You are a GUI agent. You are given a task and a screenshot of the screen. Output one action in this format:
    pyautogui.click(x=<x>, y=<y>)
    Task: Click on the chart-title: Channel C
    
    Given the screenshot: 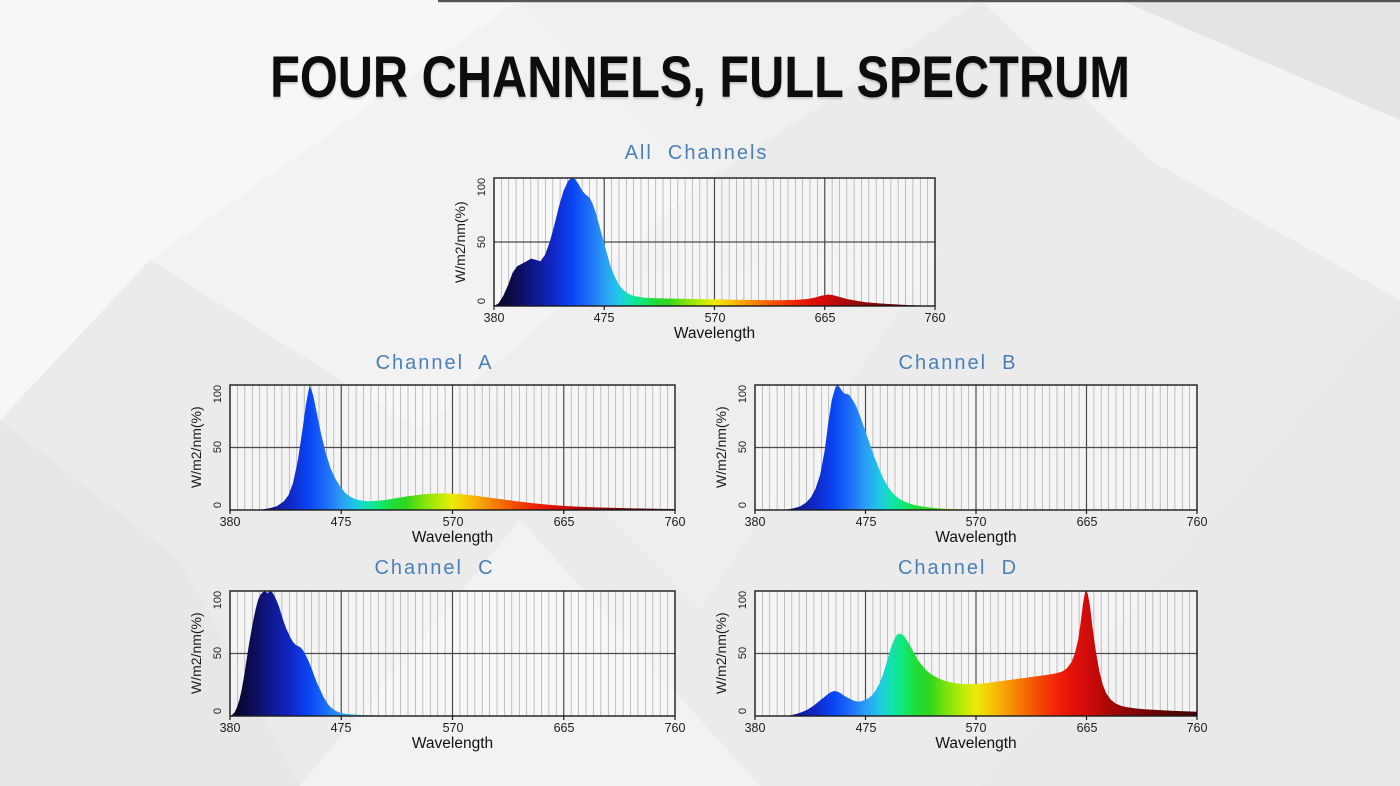 What is the action you would take?
    pyautogui.click(x=434, y=568)
    